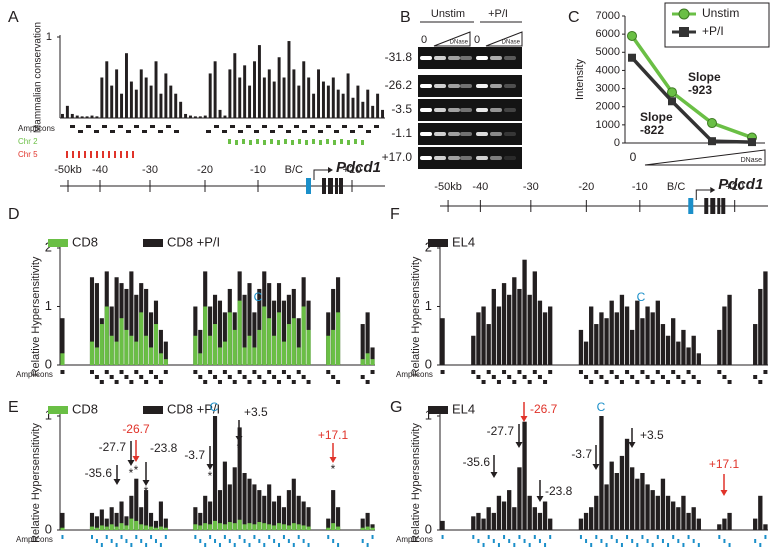  Describe the element at coordinates (136, 470) in the screenshot. I see `annotation: *` at that location.